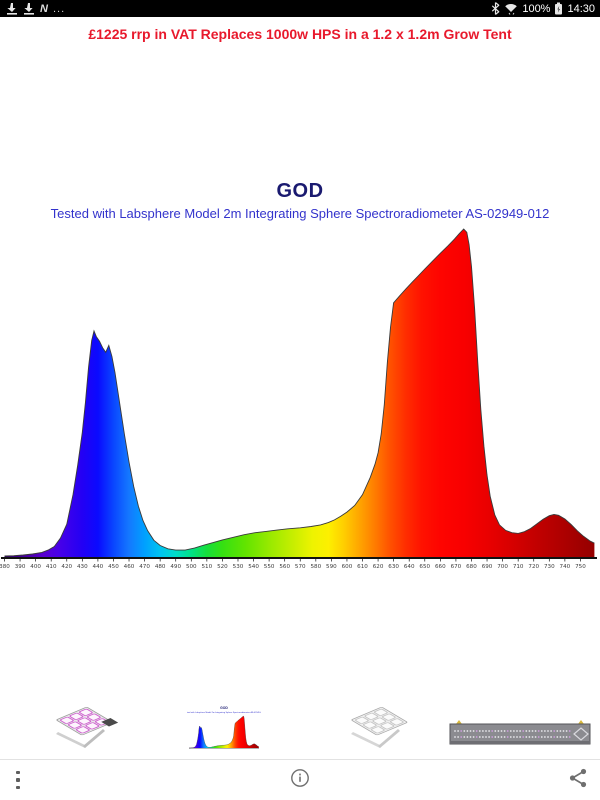 Image resolution: width=600 pixels, height=800 pixels. Describe the element at coordinates (207, 567) in the screenshot. I see `x-tick-label: 510` at that location.